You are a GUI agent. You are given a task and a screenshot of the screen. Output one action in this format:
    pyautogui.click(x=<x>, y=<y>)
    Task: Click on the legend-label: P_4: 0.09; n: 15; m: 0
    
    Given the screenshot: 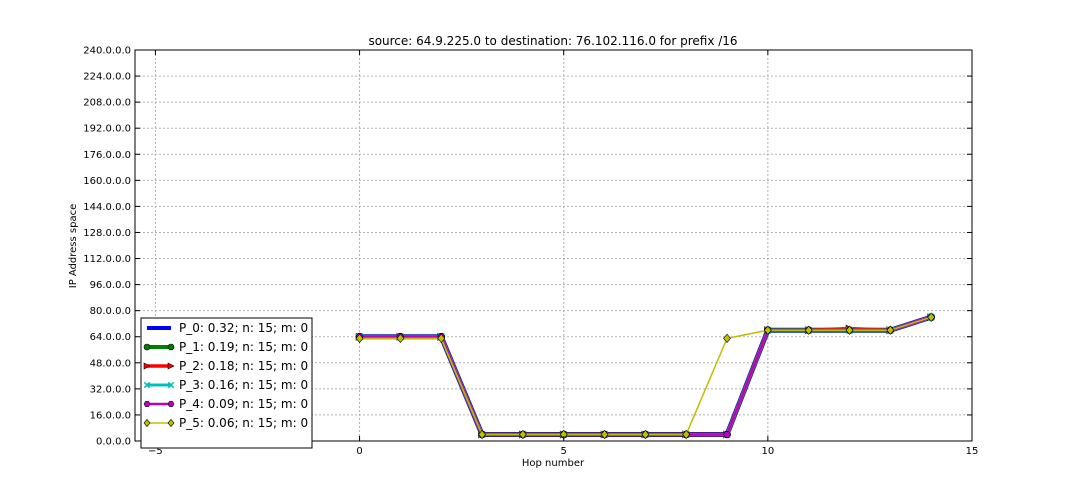 What is the action you would take?
    pyautogui.click(x=243, y=404)
    